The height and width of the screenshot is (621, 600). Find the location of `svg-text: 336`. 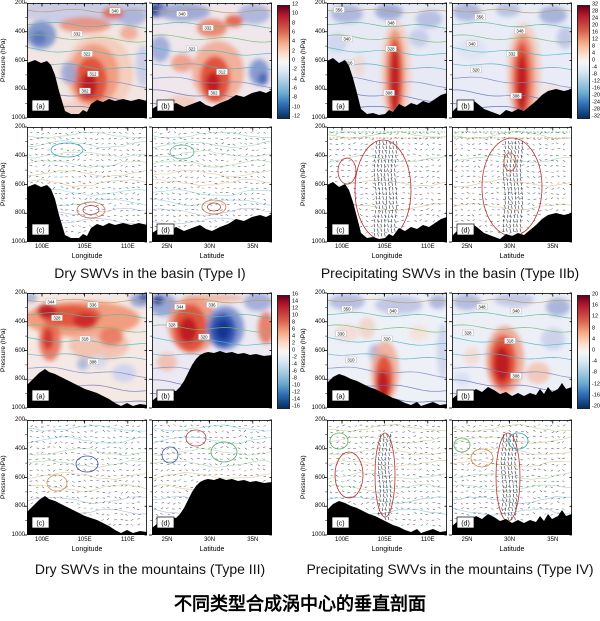

svg-text: 336 is located at coordinates (93, 304).